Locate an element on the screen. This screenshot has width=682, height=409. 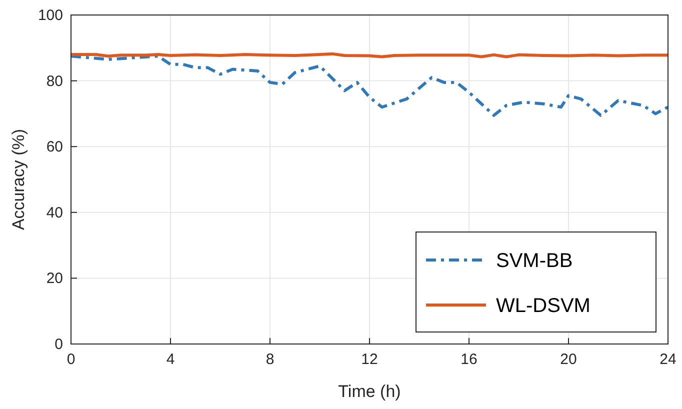
legend-label: WL-DSVM is located at coordinates (543, 306).